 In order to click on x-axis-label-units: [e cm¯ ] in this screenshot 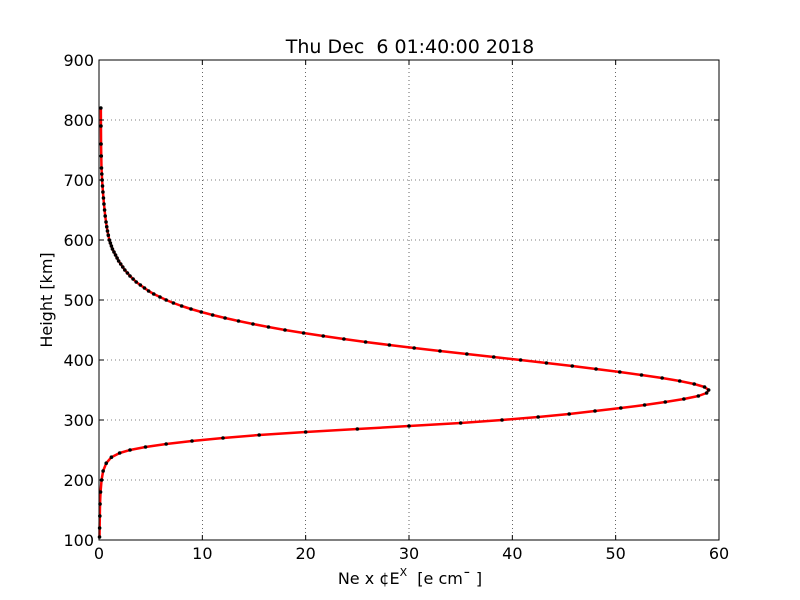, I will do `click(444, 578)`.